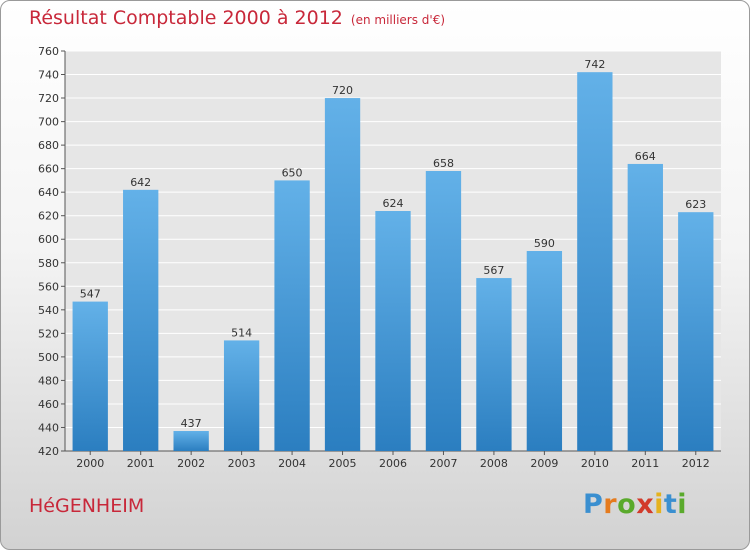 The height and width of the screenshot is (550, 750). Describe the element at coordinates (48, 98) in the screenshot. I see `y-tick-label: 720` at that location.